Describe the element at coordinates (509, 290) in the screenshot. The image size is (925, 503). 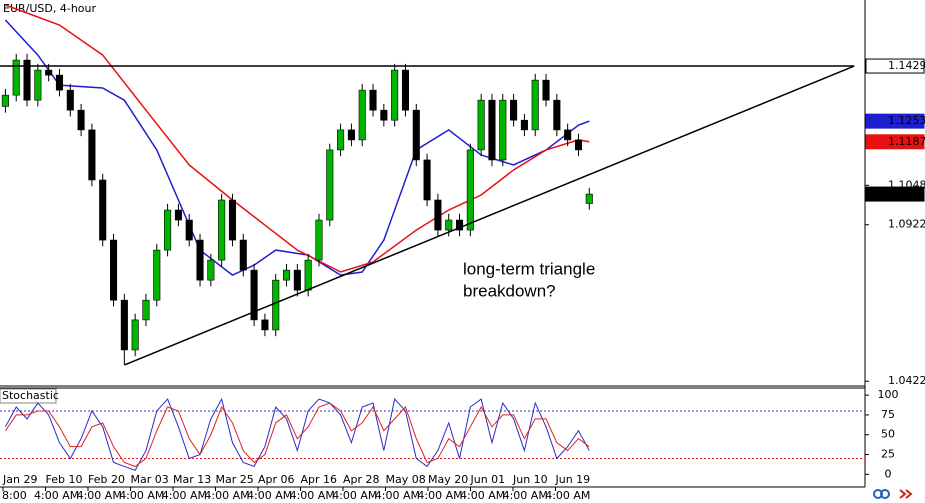
I see `annotation: breakdown?` at that location.